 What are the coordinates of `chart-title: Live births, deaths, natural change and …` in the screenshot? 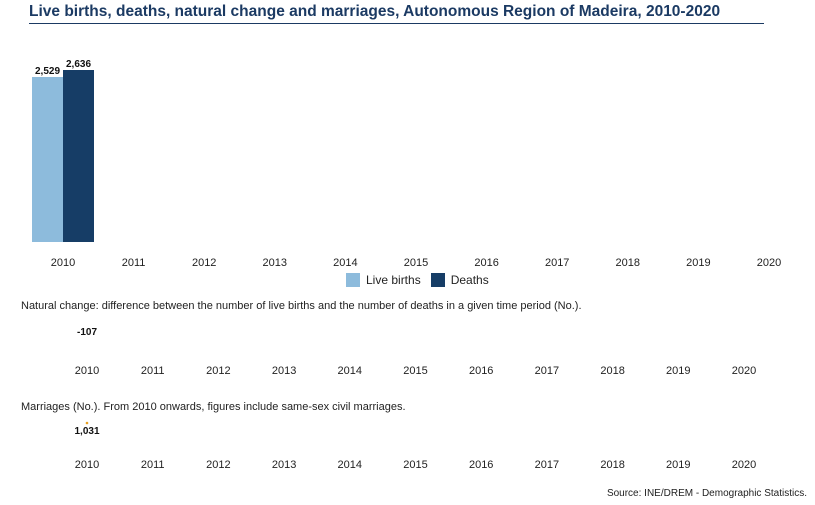 It's located at (375, 11).